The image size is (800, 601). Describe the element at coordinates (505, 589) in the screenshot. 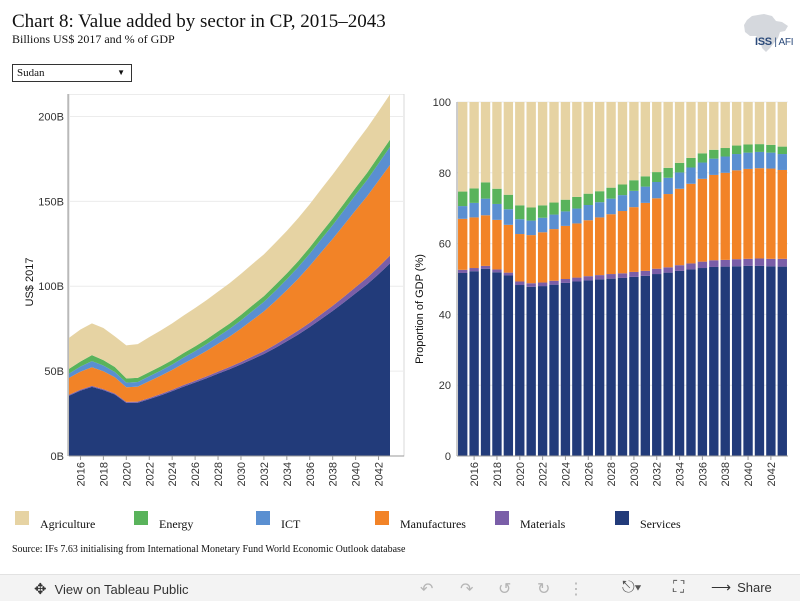

I see `revert-icon: ↺` at that location.